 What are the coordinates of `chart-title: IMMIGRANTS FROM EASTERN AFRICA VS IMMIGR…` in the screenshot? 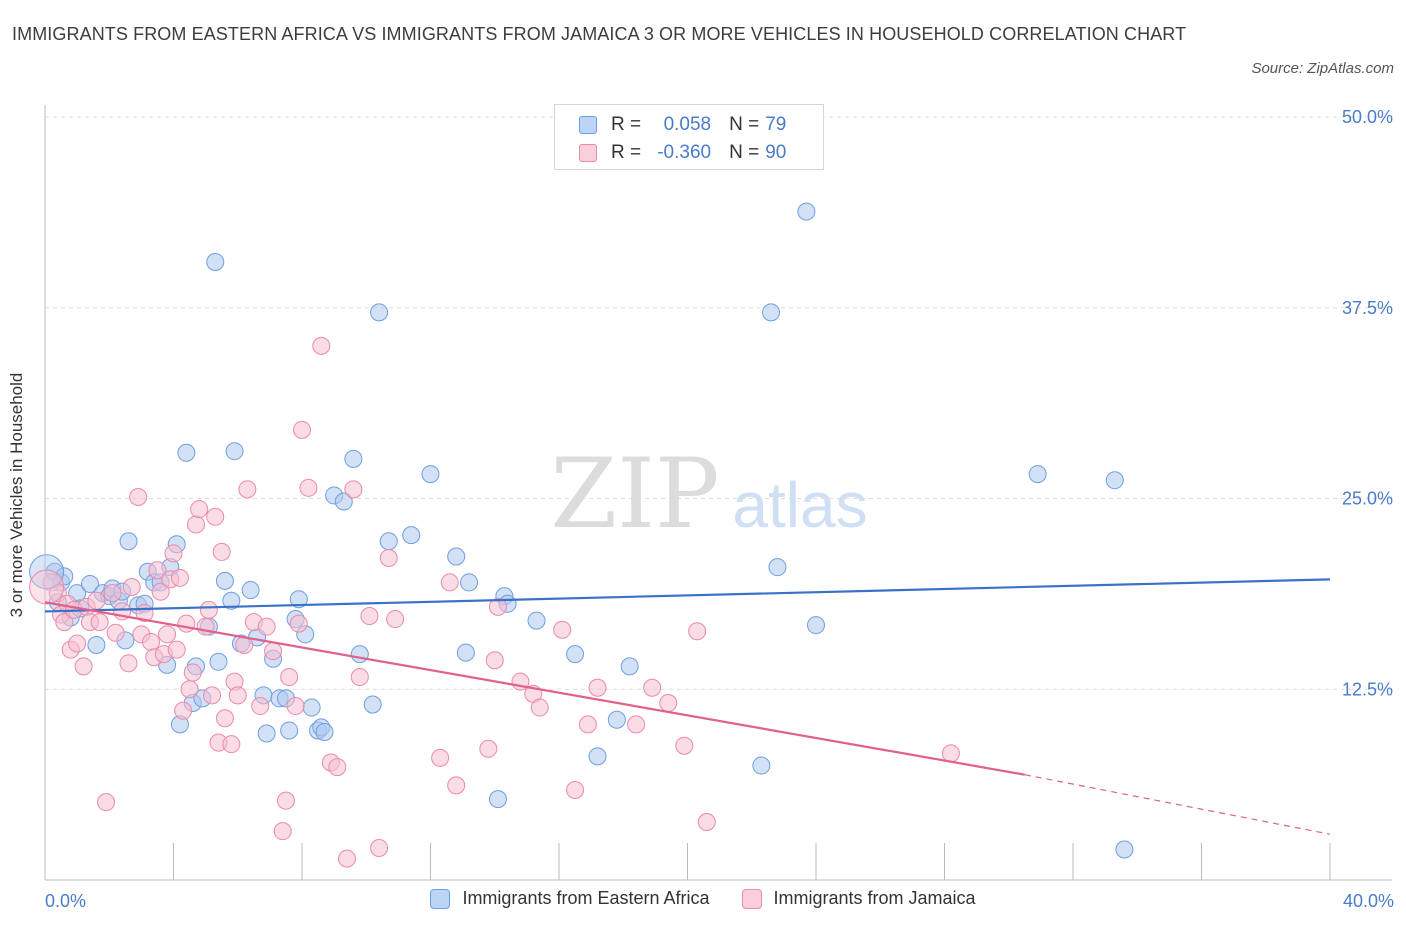 It's located at (599, 34).